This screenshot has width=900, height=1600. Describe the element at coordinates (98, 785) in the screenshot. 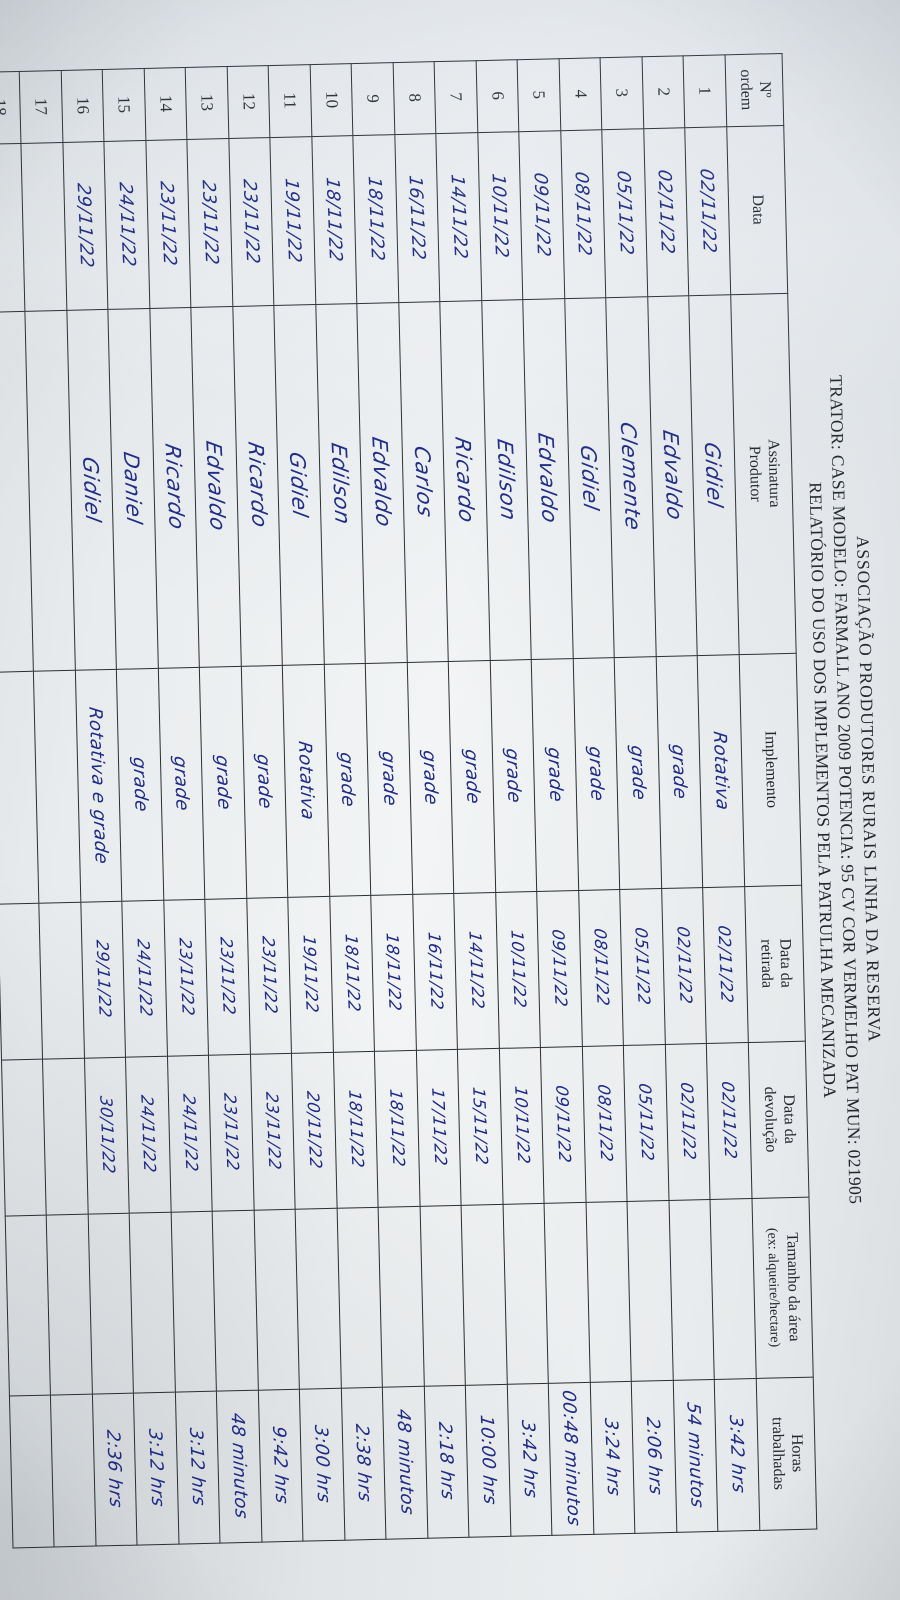

I see `handwriting-implemento: Rotativa e grade` at that location.